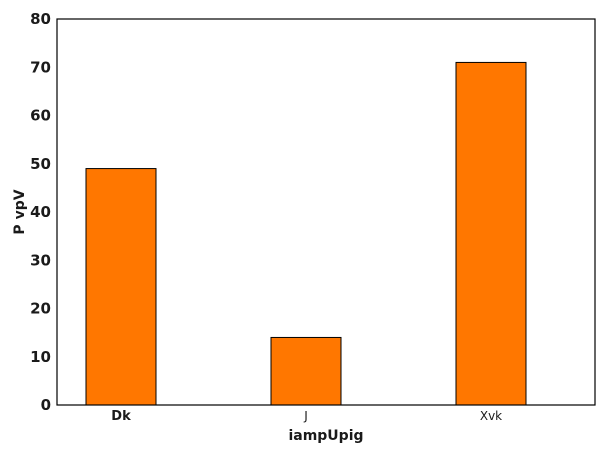 This screenshot has height=456, width=608. What do you see at coordinates (20, 211) in the screenshot?
I see `y-axis-title: P vpV` at bounding box center [20, 211].